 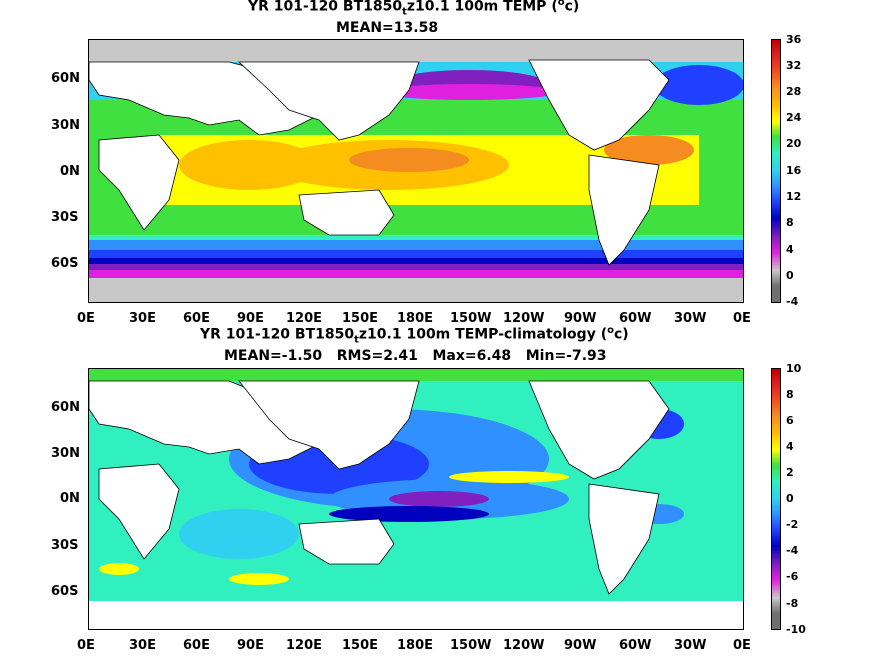 I want to click on panel2-colorbar, so click(x=776, y=499).